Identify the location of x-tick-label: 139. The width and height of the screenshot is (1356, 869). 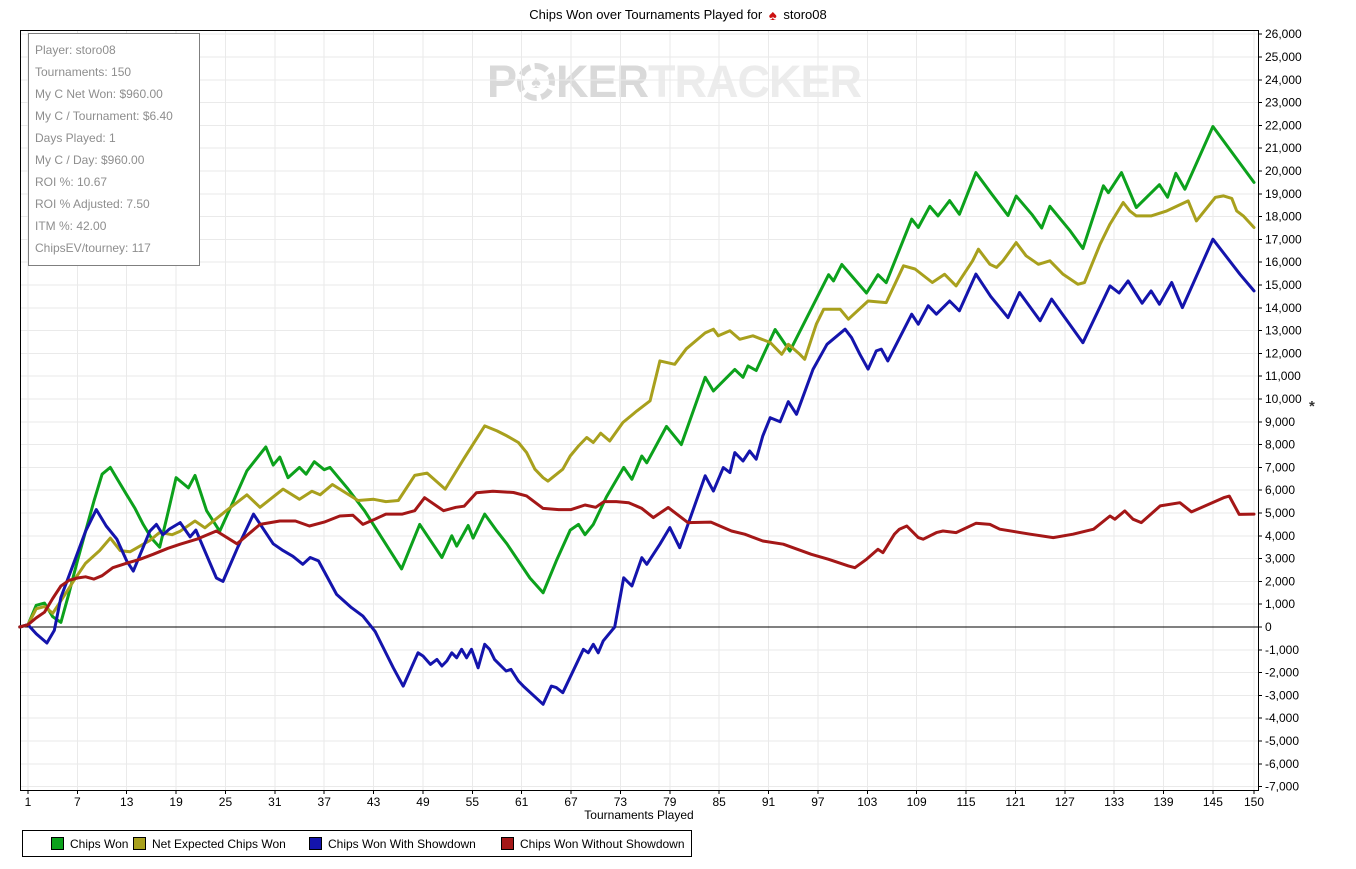
(1163, 802).